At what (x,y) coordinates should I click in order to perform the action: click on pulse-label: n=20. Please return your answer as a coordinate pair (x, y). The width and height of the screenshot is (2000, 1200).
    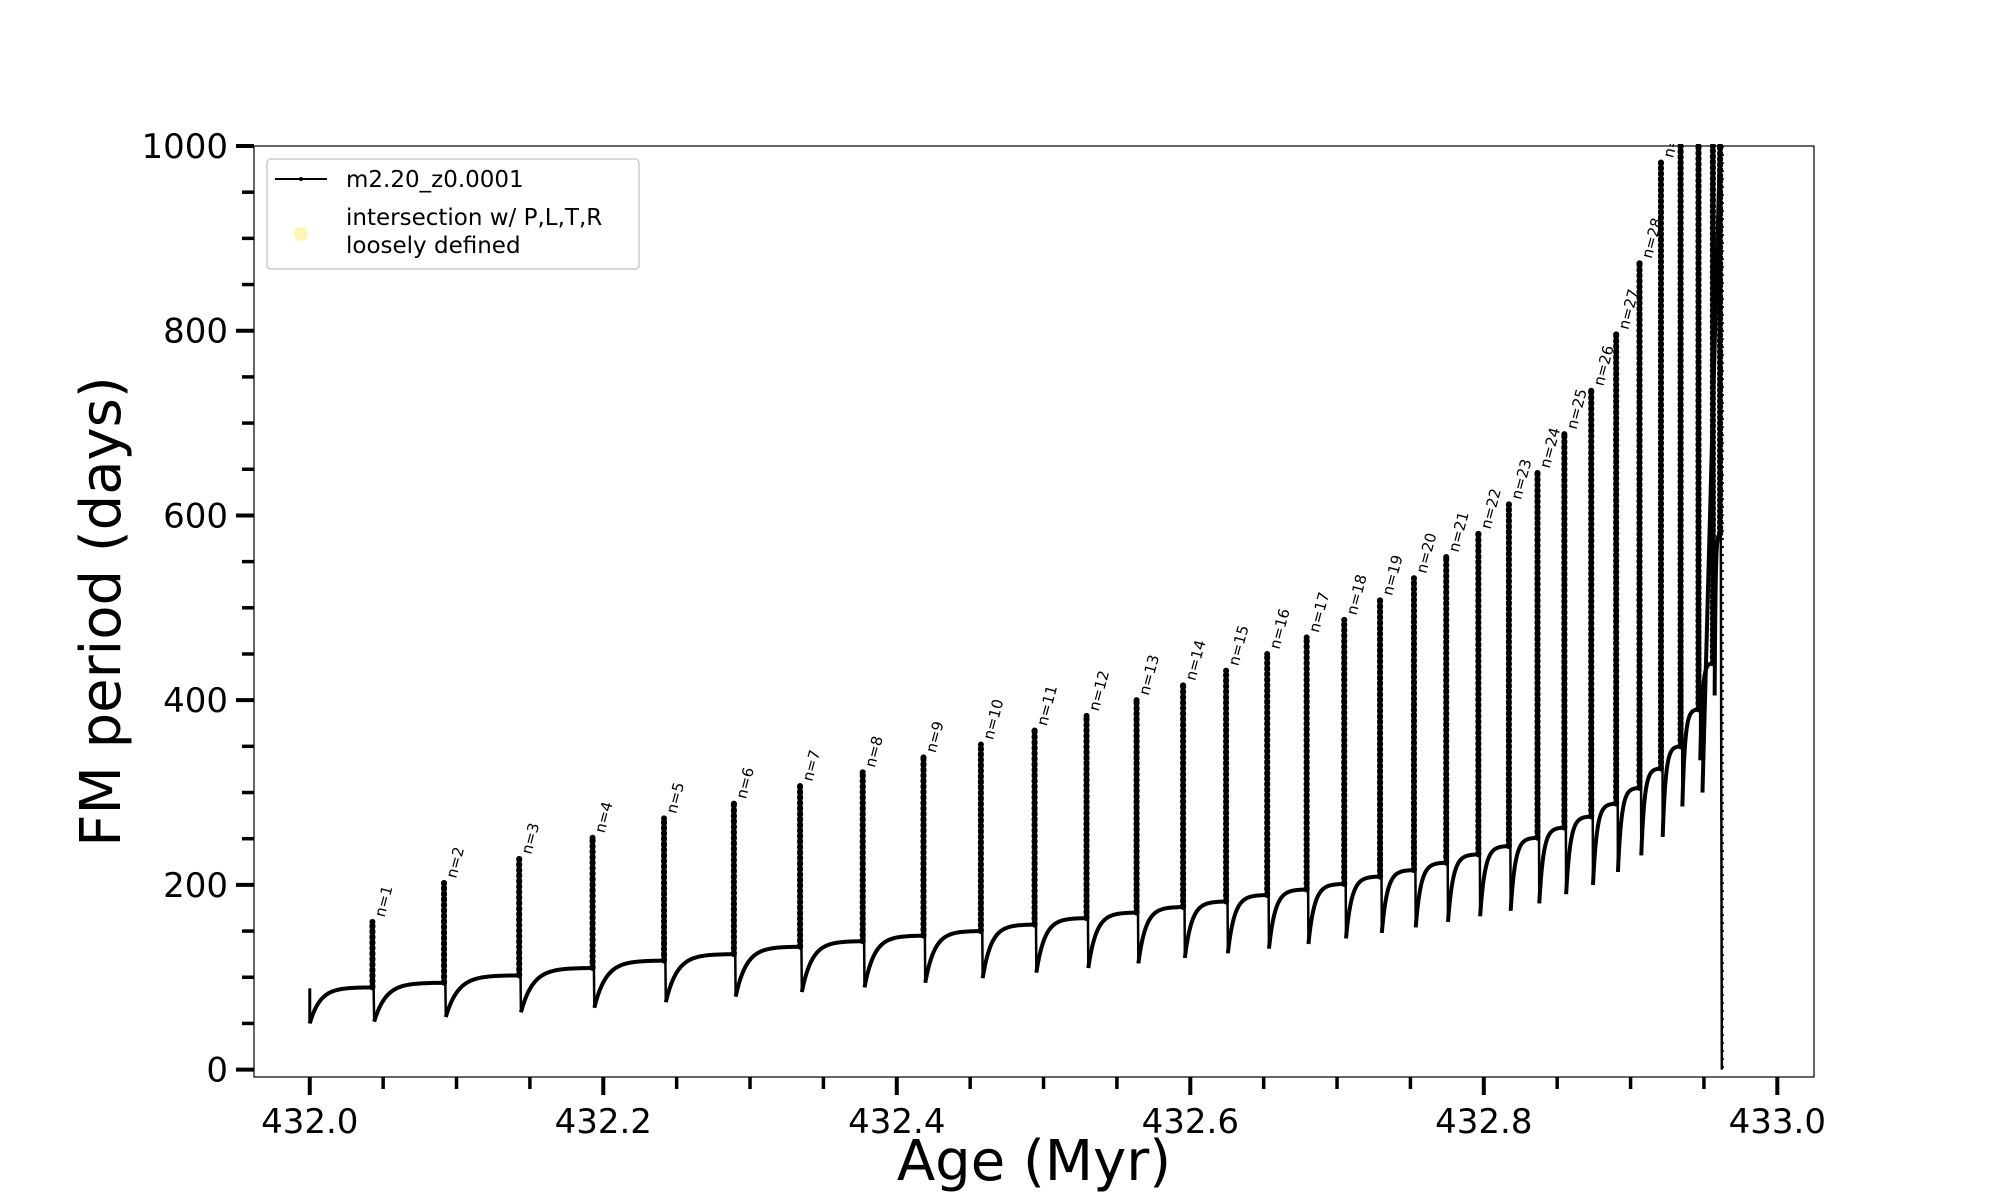
    Looking at the image, I should click on (1426, 553).